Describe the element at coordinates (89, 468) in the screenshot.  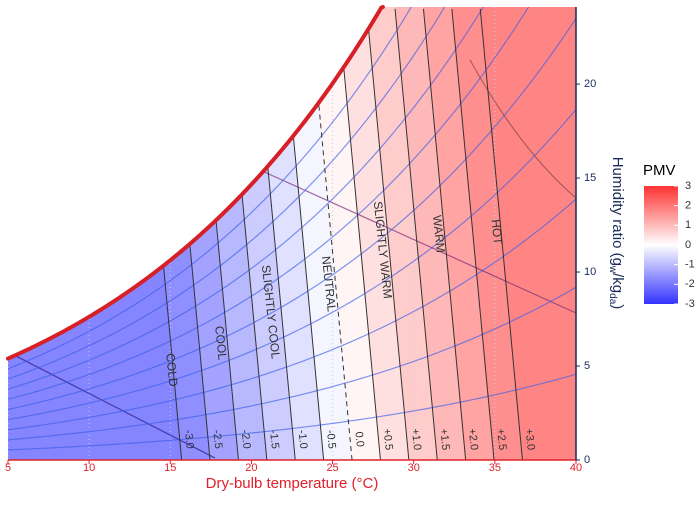
I see `x-tick-label: 10` at that location.